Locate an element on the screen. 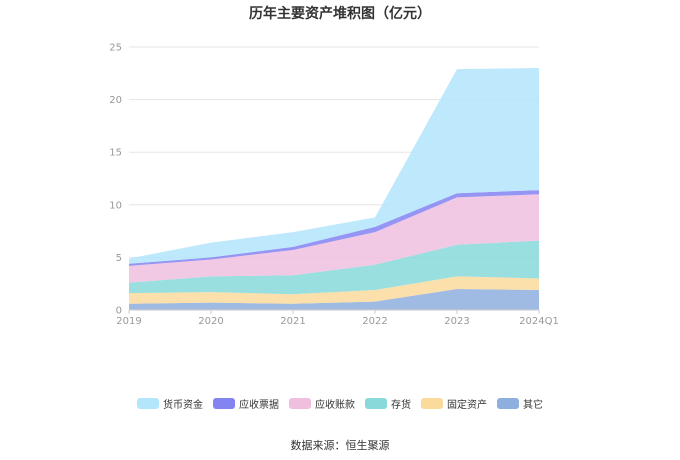  legend-item-3: 存货 is located at coordinates (388, 403).